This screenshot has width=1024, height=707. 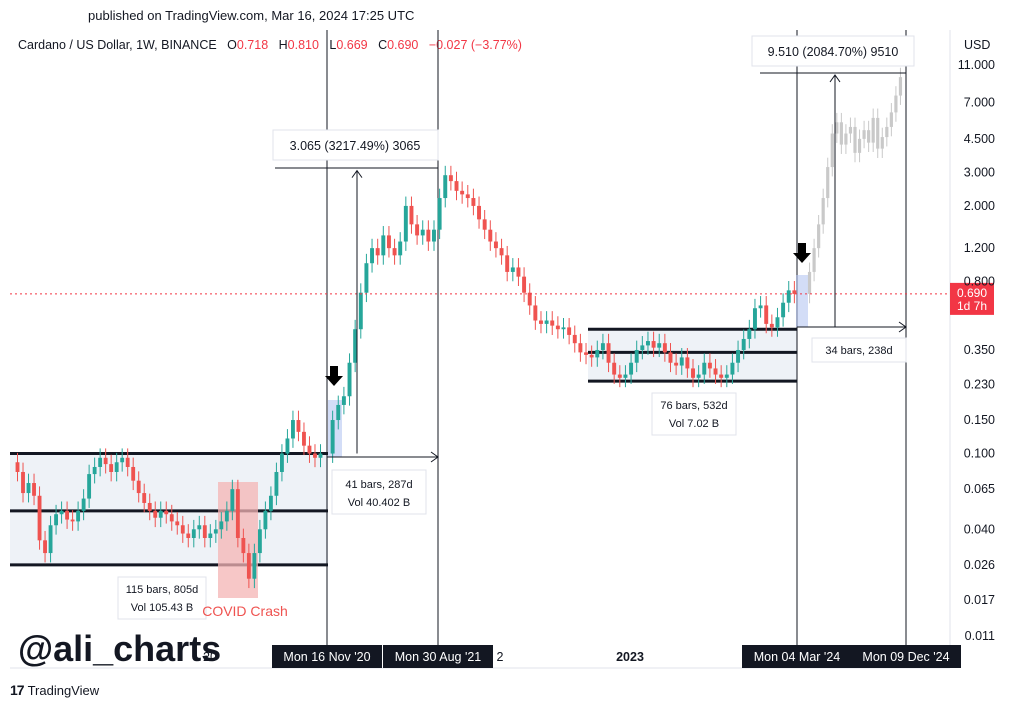 I want to click on high-label: H, so click(x=283, y=45).